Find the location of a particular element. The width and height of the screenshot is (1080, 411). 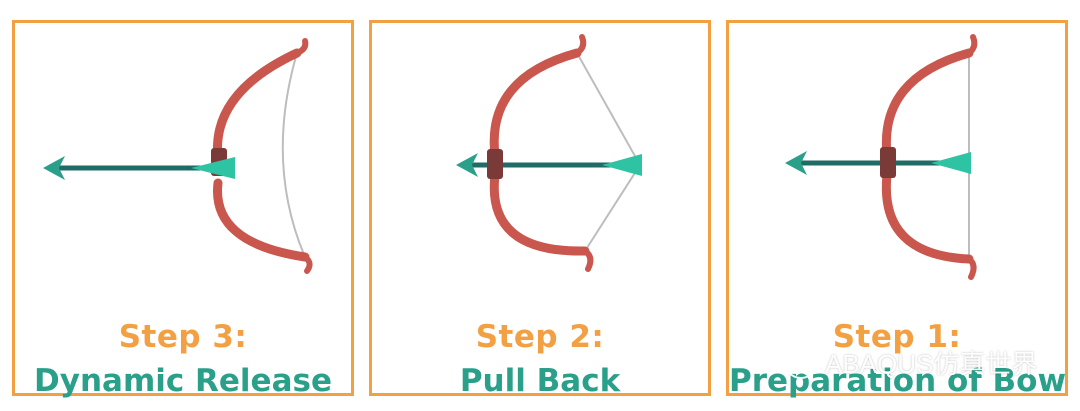

bow-diagram-drawn is located at coordinates (549, 153).